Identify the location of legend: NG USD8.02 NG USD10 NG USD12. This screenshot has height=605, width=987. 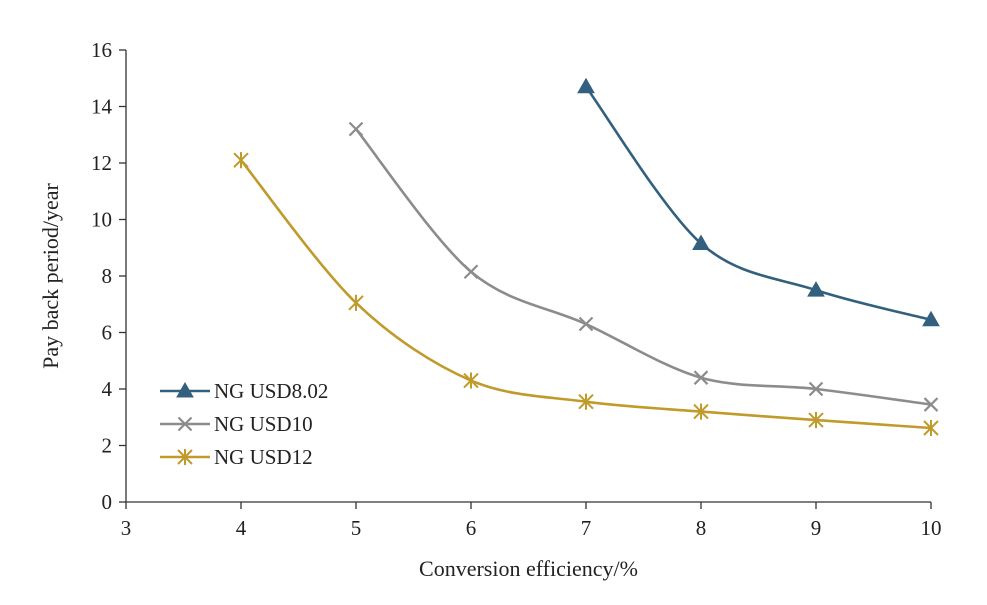
(244, 424).